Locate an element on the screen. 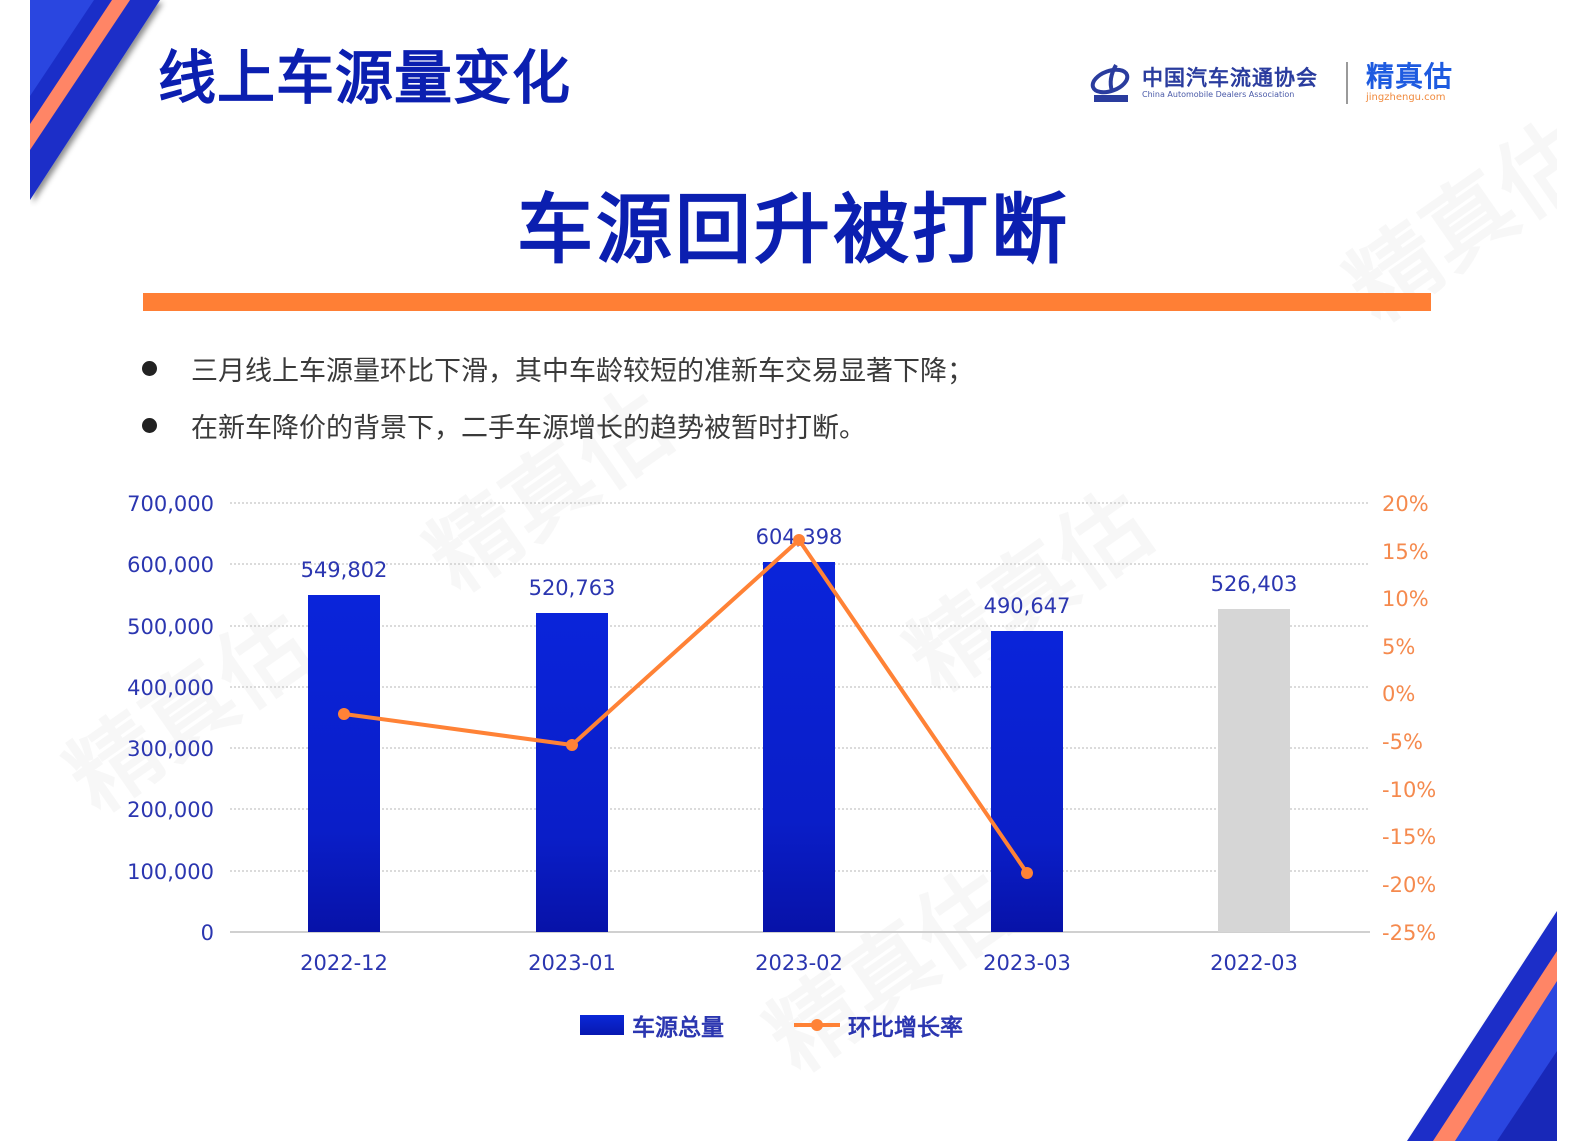 The height and width of the screenshot is (1141, 1587). page-title: 线上车源量变化 is located at coordinates (365, 78).